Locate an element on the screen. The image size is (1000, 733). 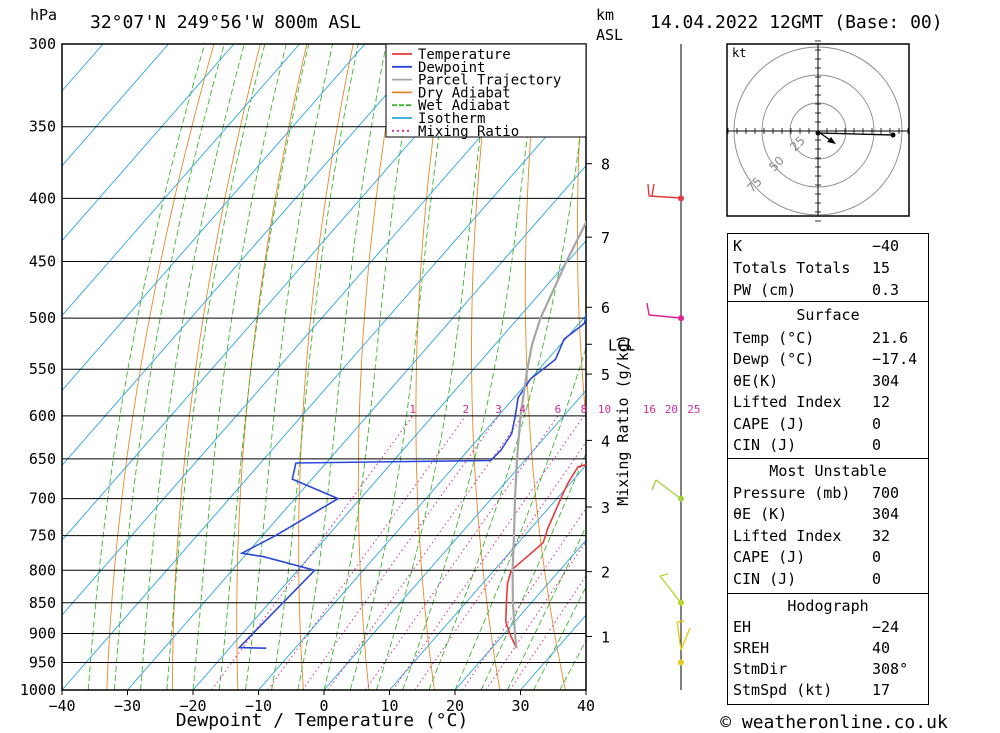
km-tick-label: 3 is located at coordinates (605, 508).